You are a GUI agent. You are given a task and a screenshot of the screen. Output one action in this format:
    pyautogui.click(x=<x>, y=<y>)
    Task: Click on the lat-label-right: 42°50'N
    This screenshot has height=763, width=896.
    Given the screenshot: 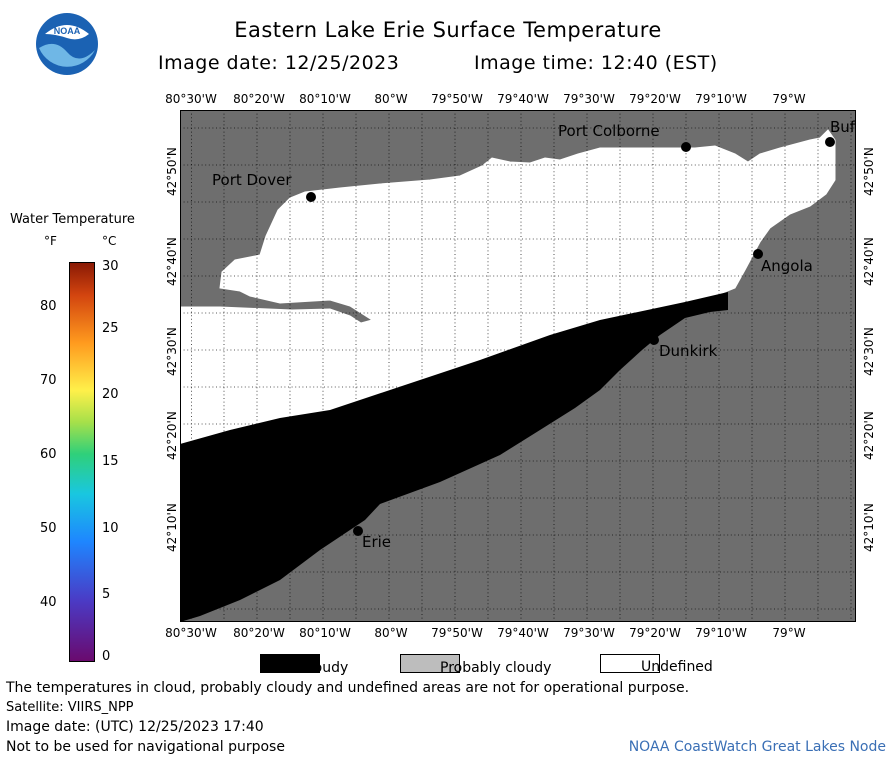 What is the action you would take?
    pyautogui.click(x=869, y=171)
    